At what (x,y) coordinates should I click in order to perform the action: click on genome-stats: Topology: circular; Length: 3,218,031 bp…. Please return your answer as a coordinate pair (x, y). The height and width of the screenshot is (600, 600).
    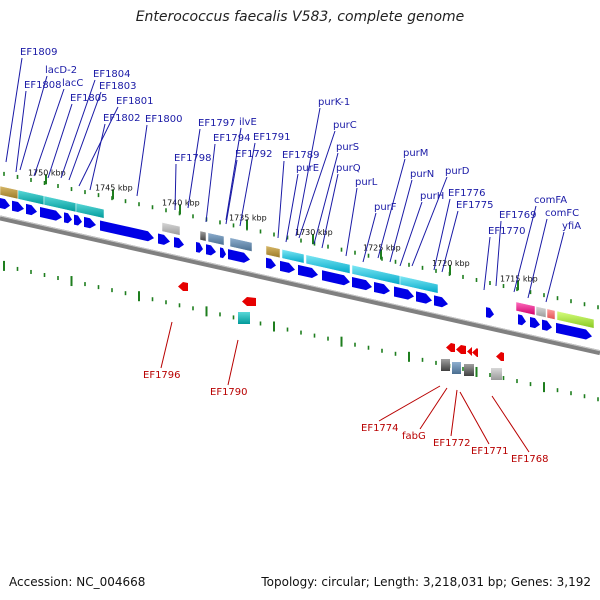
    Looking at the image, I should click on (426, 582).